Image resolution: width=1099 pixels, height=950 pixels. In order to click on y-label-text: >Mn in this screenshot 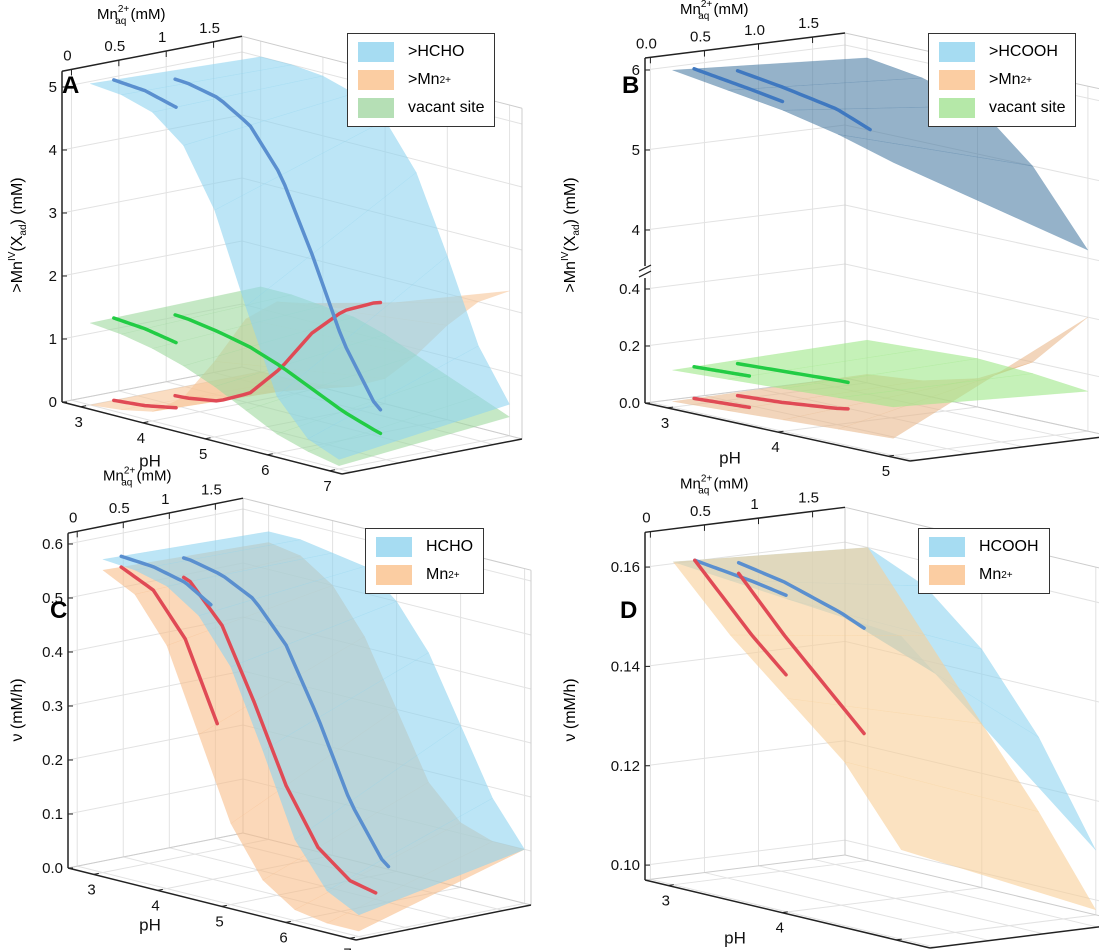, I will do `click(17, 277)`.